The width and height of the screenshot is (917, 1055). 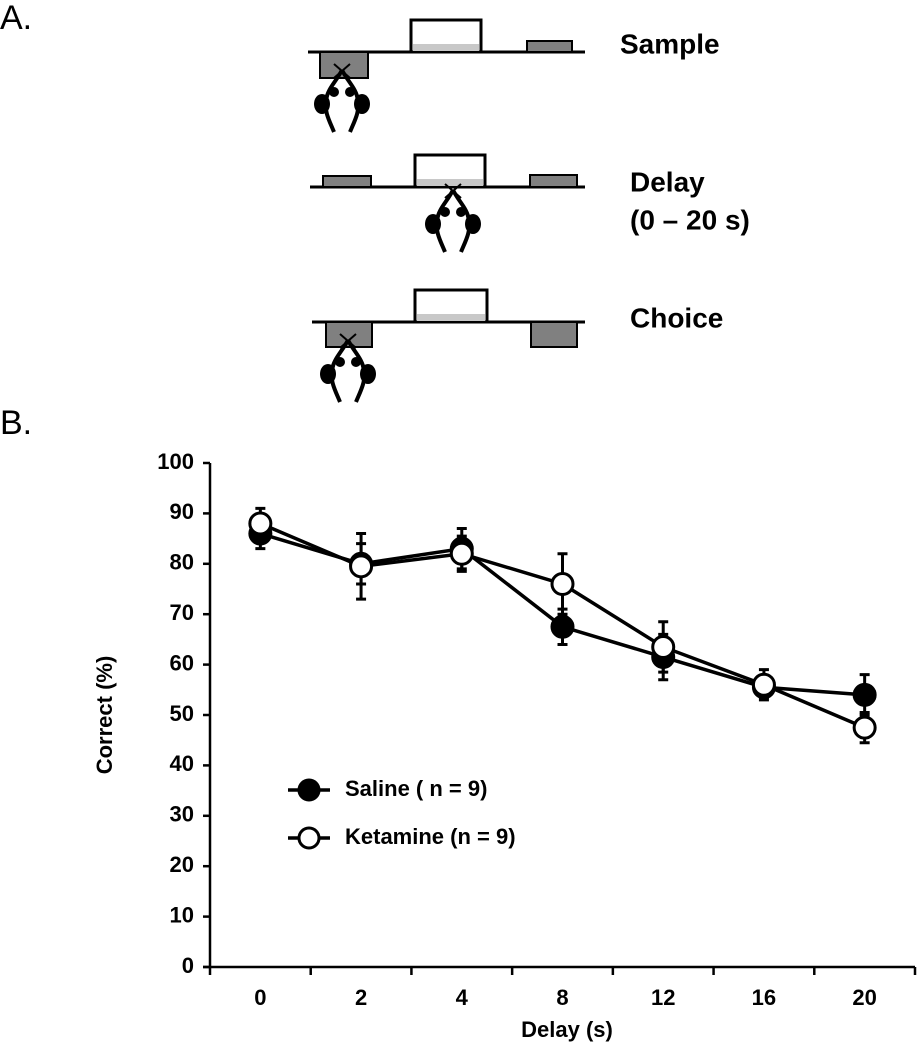 What do you see at coordinates (182, 814) in the screenshot?
I see `y-tick-label: 30` at bounding box center [182, 814].